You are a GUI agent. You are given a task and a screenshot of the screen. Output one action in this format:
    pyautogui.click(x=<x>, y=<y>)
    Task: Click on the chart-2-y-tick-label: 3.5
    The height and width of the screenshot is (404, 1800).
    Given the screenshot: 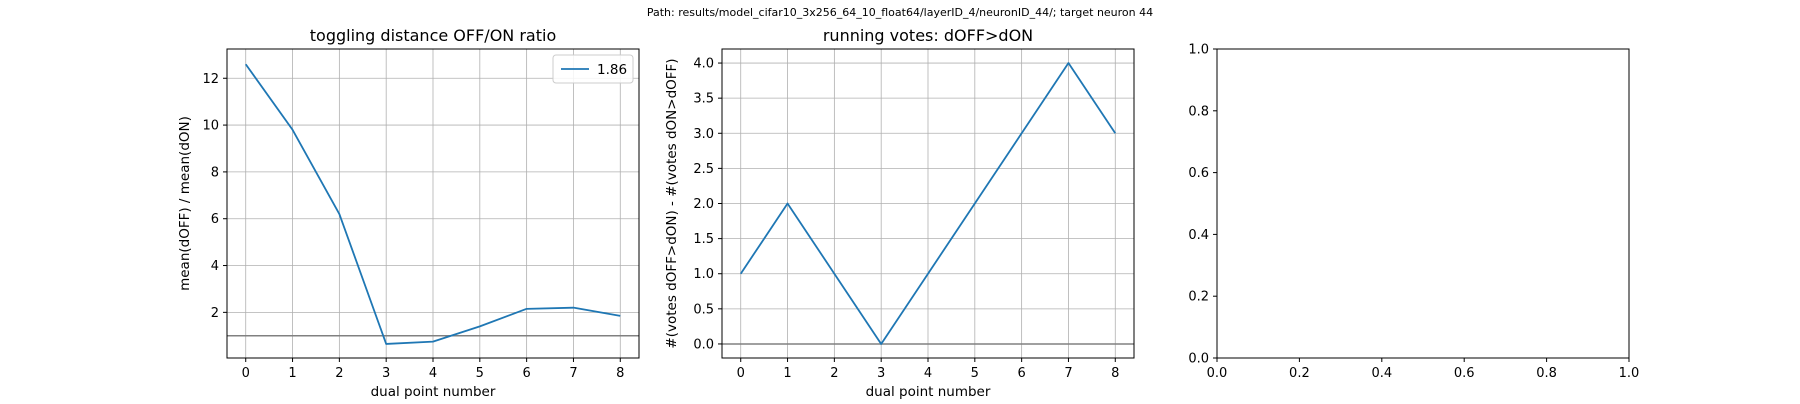 What is the action you would take?
    pyautogui.click(x=703, y=99)
    